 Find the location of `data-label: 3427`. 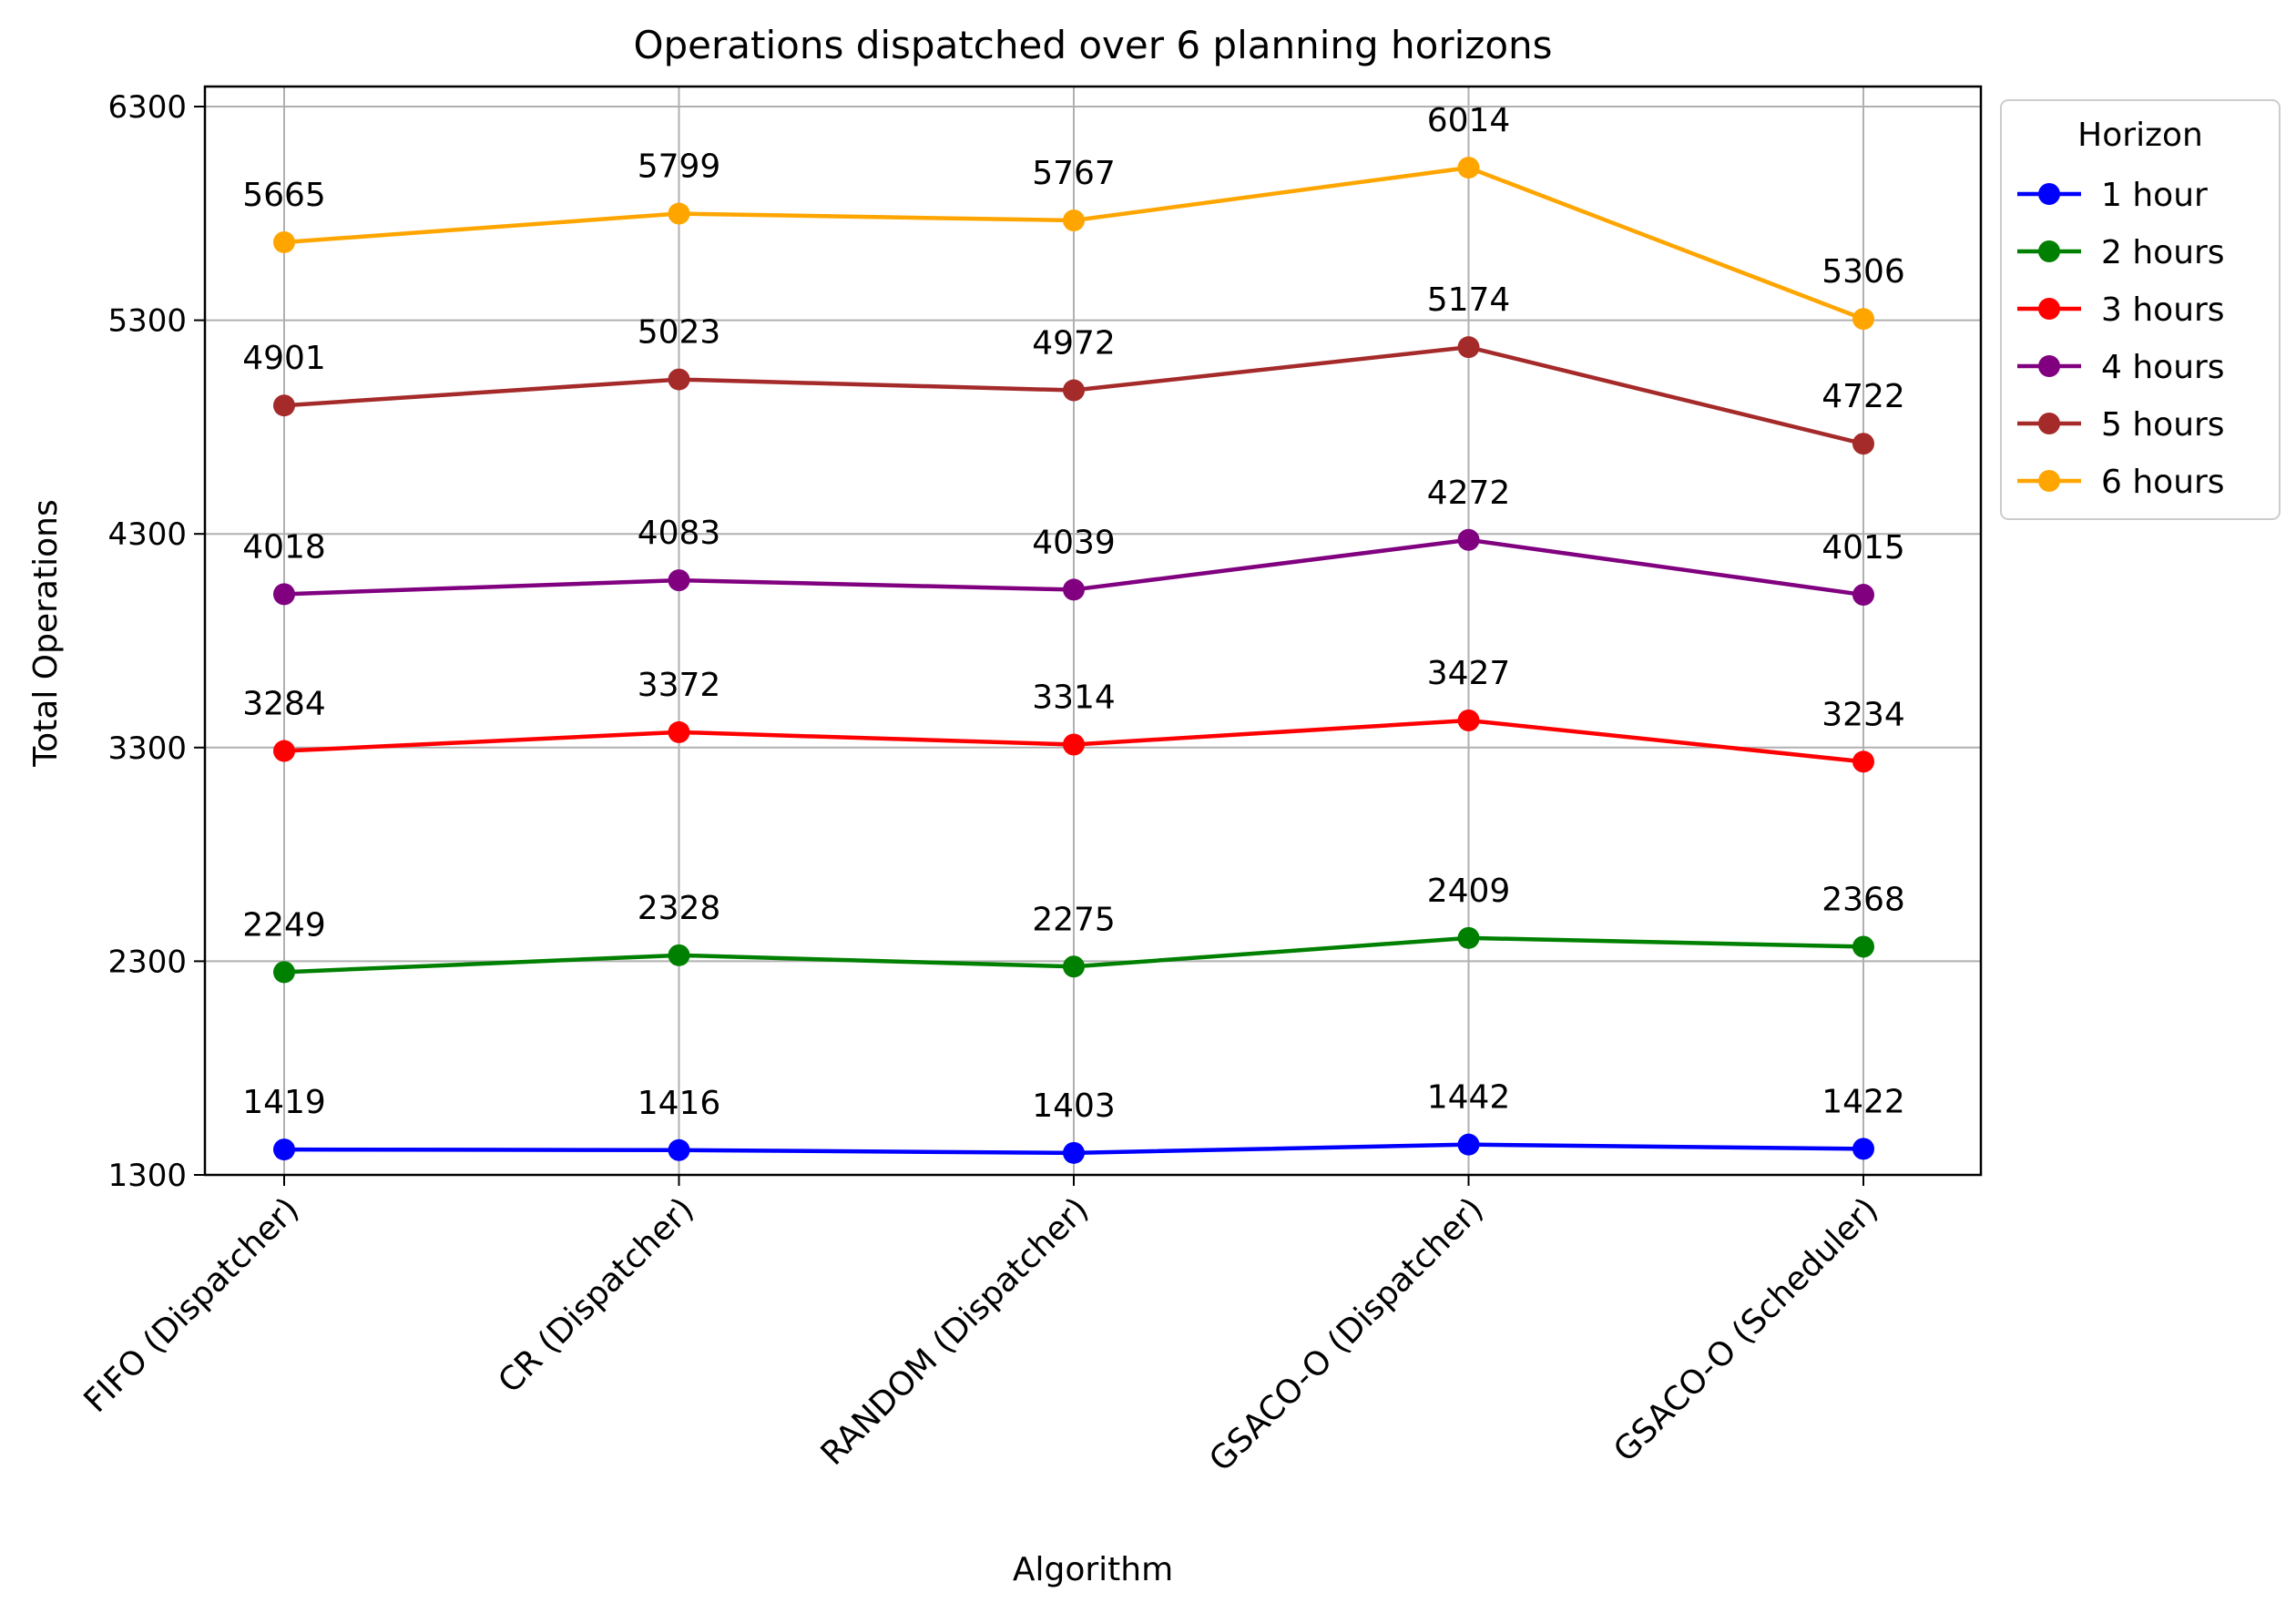

data-label: 3427 is located at coordinates (1469, 673).